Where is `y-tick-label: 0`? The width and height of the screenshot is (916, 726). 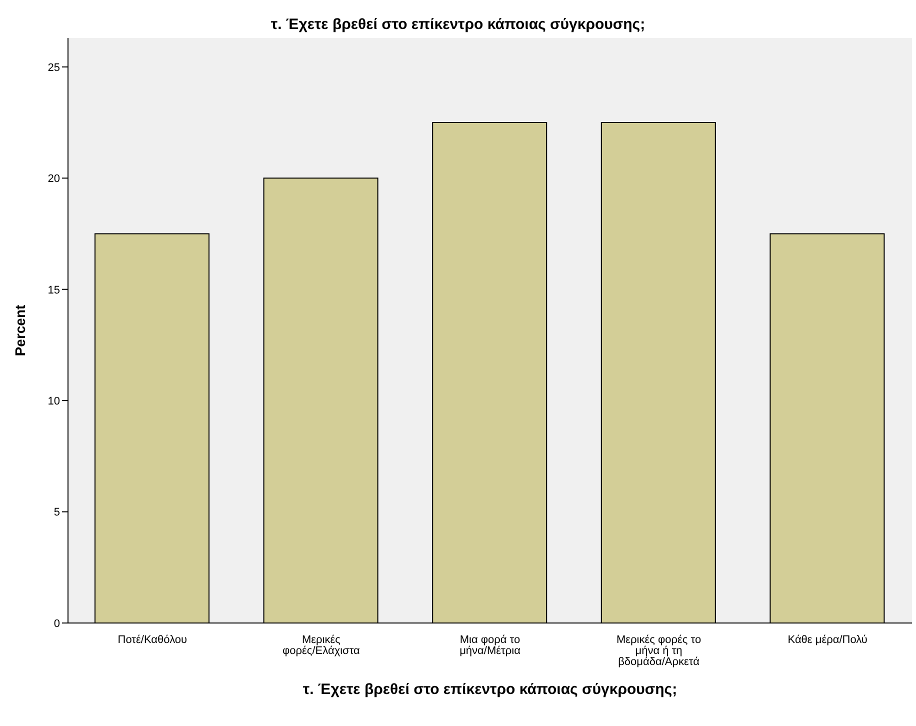 y-tick-label: 0 is located at coordinates (57, 624).